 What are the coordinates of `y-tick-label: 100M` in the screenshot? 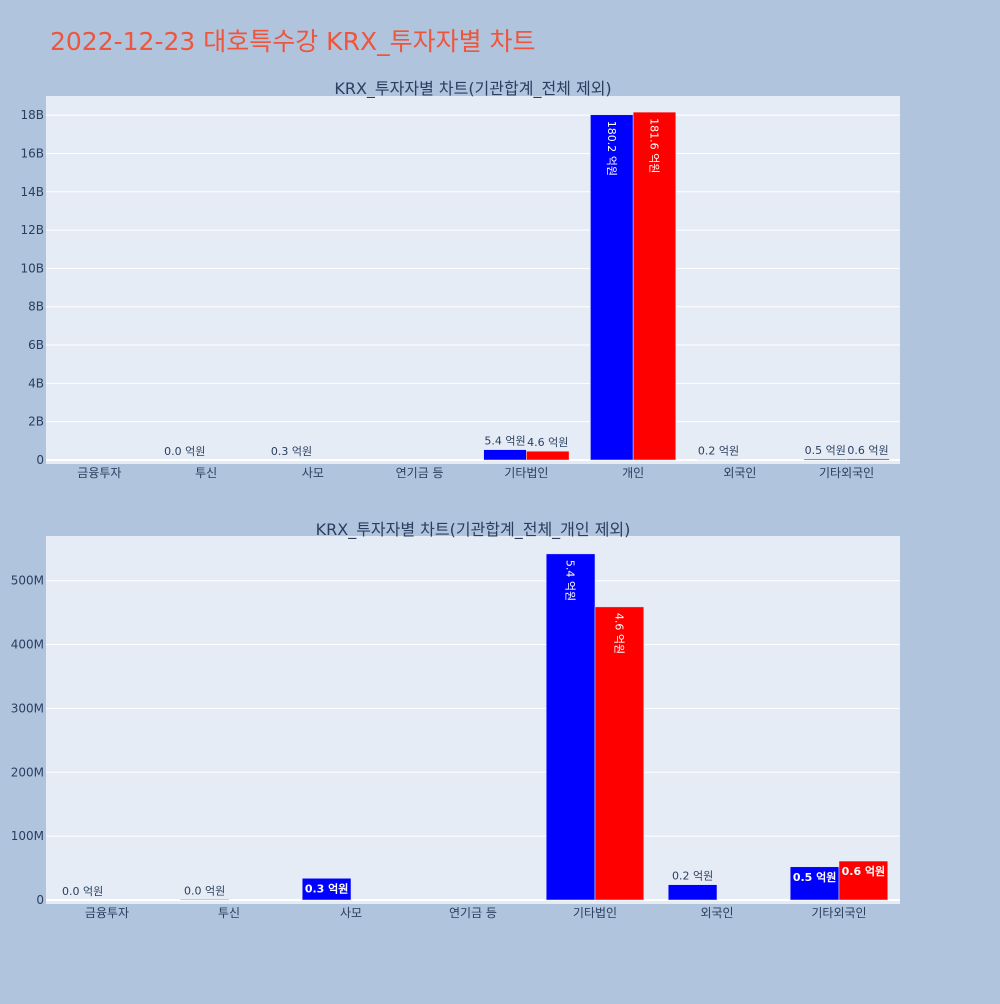 It's located at (27, 836).